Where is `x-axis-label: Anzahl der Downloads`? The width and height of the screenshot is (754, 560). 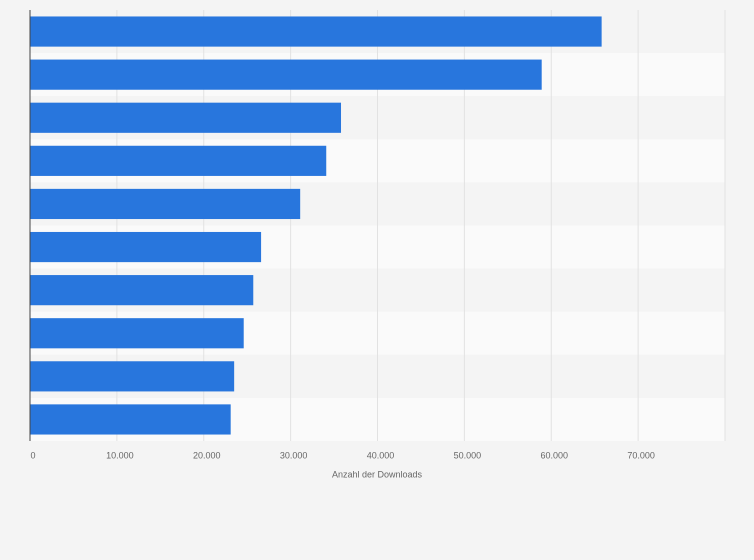
x-axis-label: Anzahl der Downloads is located at coordinates (377, 474).